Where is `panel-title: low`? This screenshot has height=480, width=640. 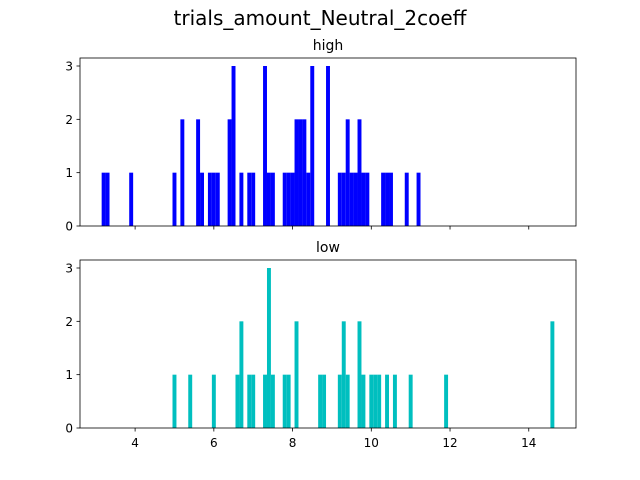 panel-title: low is located at coordinates (328, 248).